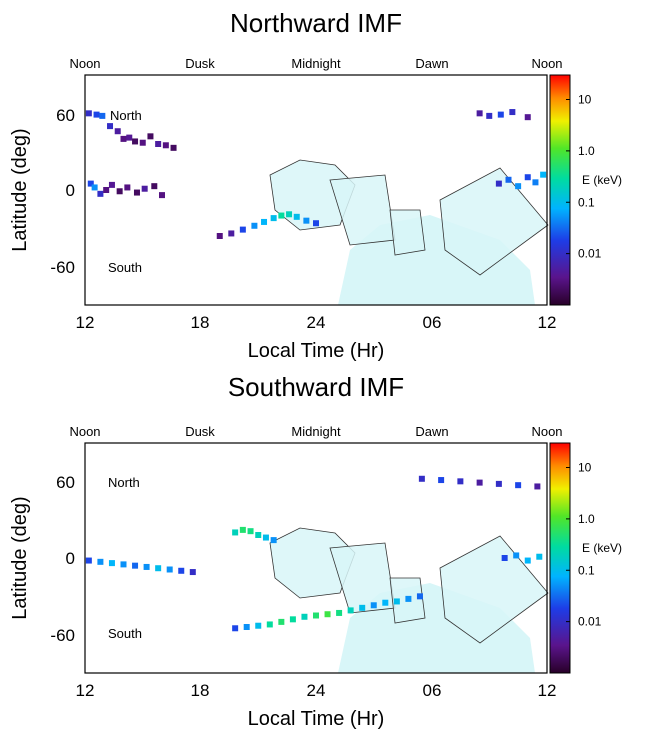 The width and height of the screenshot is (649, 731). Describe the element at coordinates (62, 559) in the screenshot. I see `y-ticks: 60 0 -60` at that location.